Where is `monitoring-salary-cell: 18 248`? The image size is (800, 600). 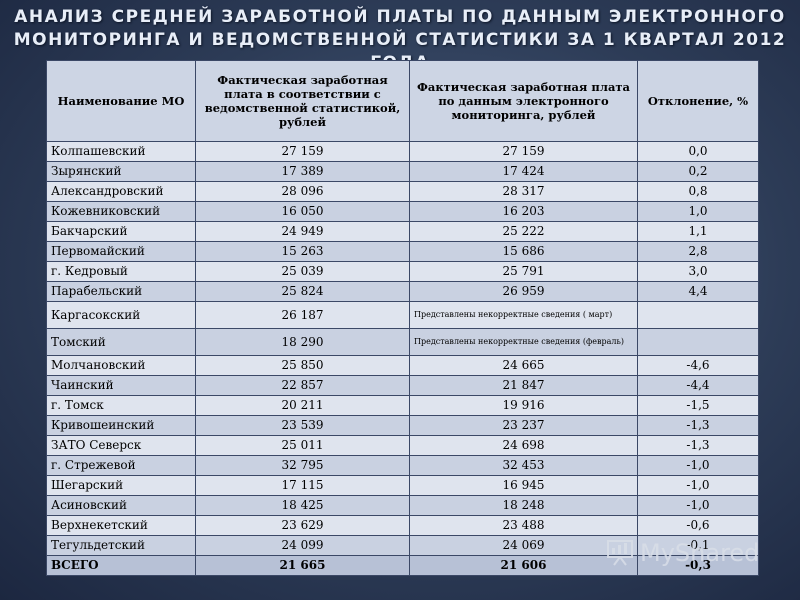 monitoring-salary-cell: 18 248 is located at coordinates (523, 505).